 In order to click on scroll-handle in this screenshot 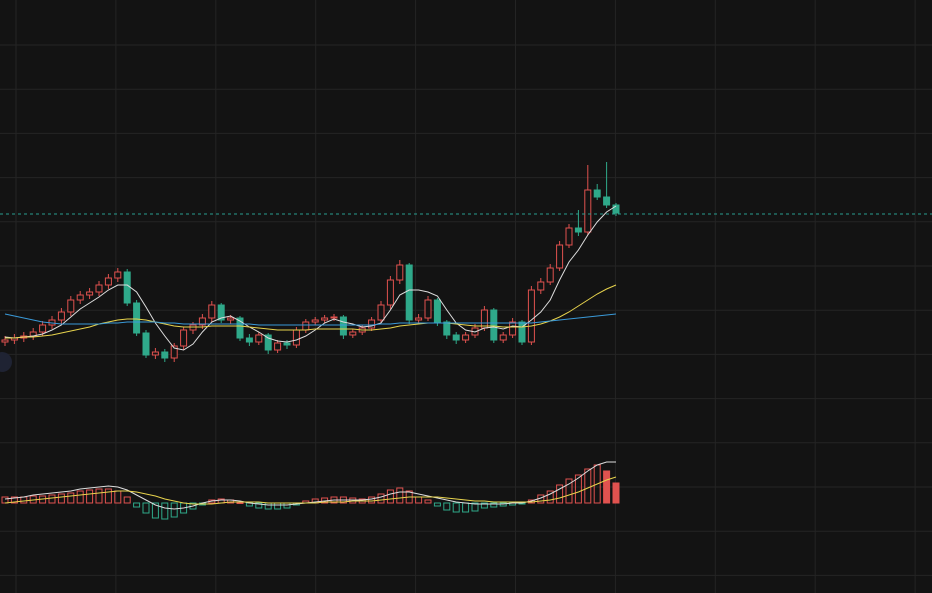, I will do `click(6, 362)`.